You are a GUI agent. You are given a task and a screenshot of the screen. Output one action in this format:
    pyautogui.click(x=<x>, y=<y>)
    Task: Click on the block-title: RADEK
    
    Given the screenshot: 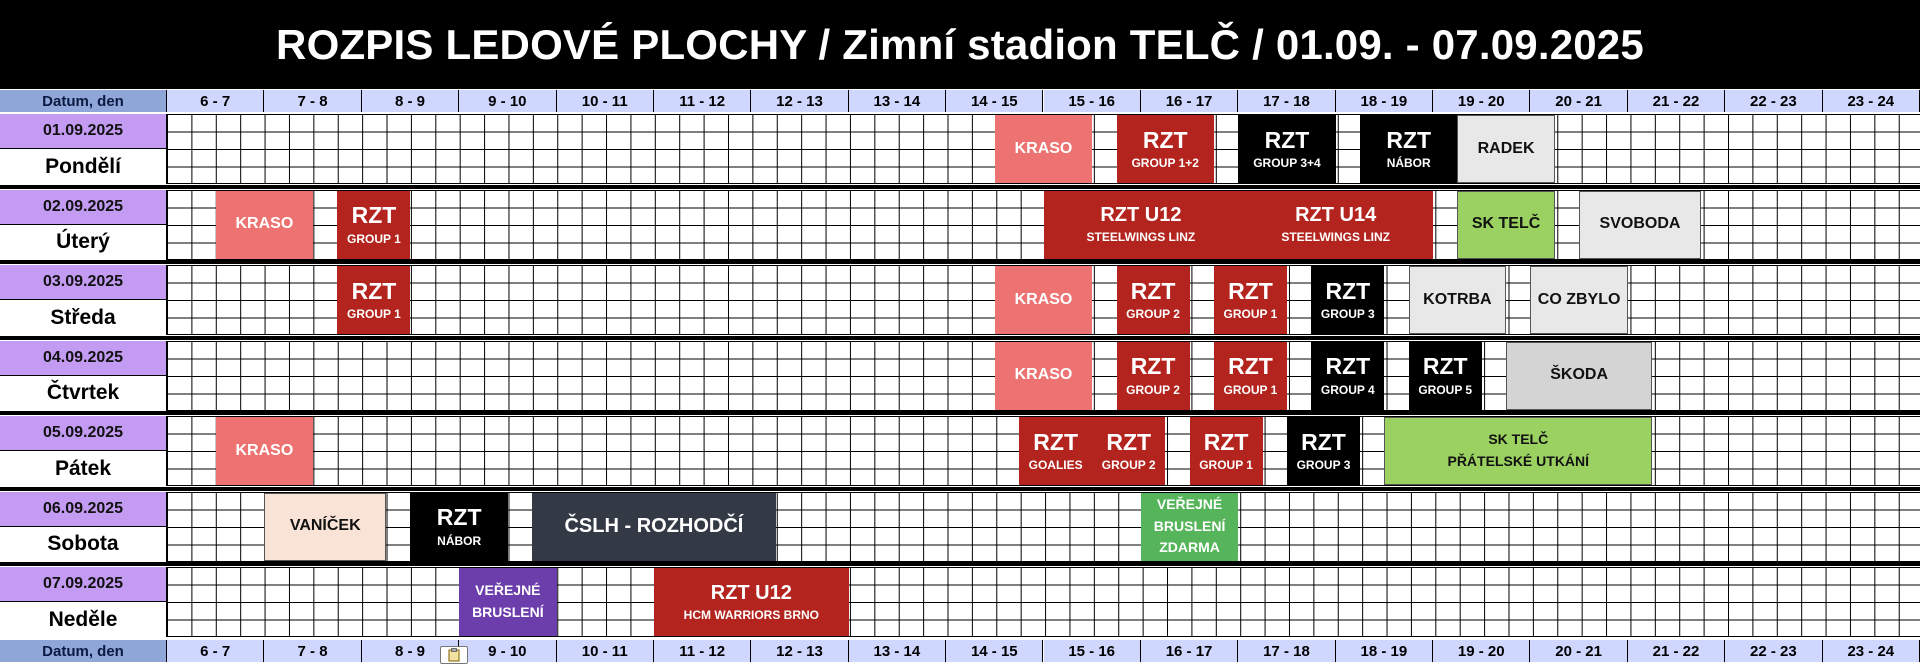 What is the action you would take?
    pyautogui.click(x=1506, y=148)
    